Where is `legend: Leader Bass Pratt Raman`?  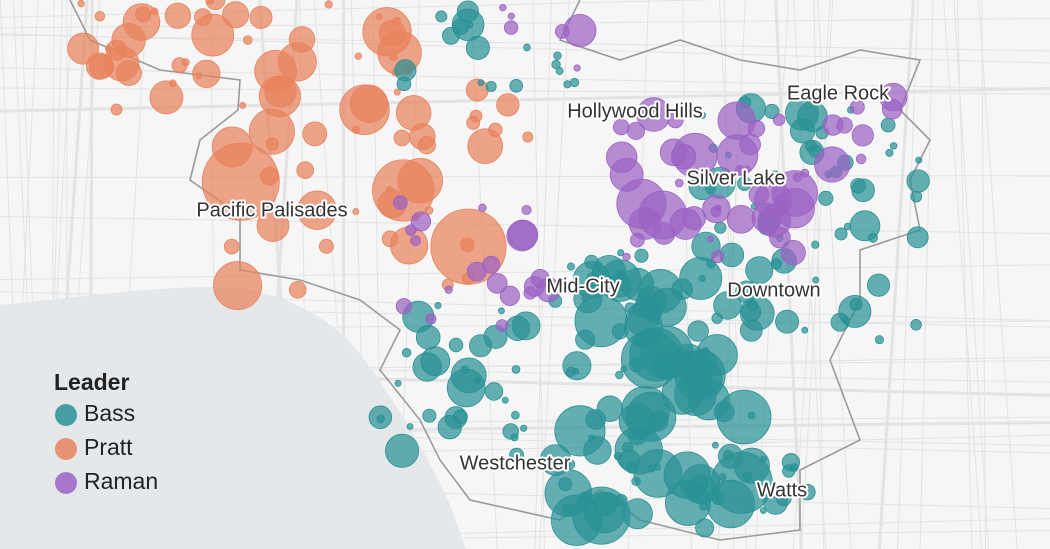
legend: Leader Bass Pratt Raman is located at coordinates (106, 431).